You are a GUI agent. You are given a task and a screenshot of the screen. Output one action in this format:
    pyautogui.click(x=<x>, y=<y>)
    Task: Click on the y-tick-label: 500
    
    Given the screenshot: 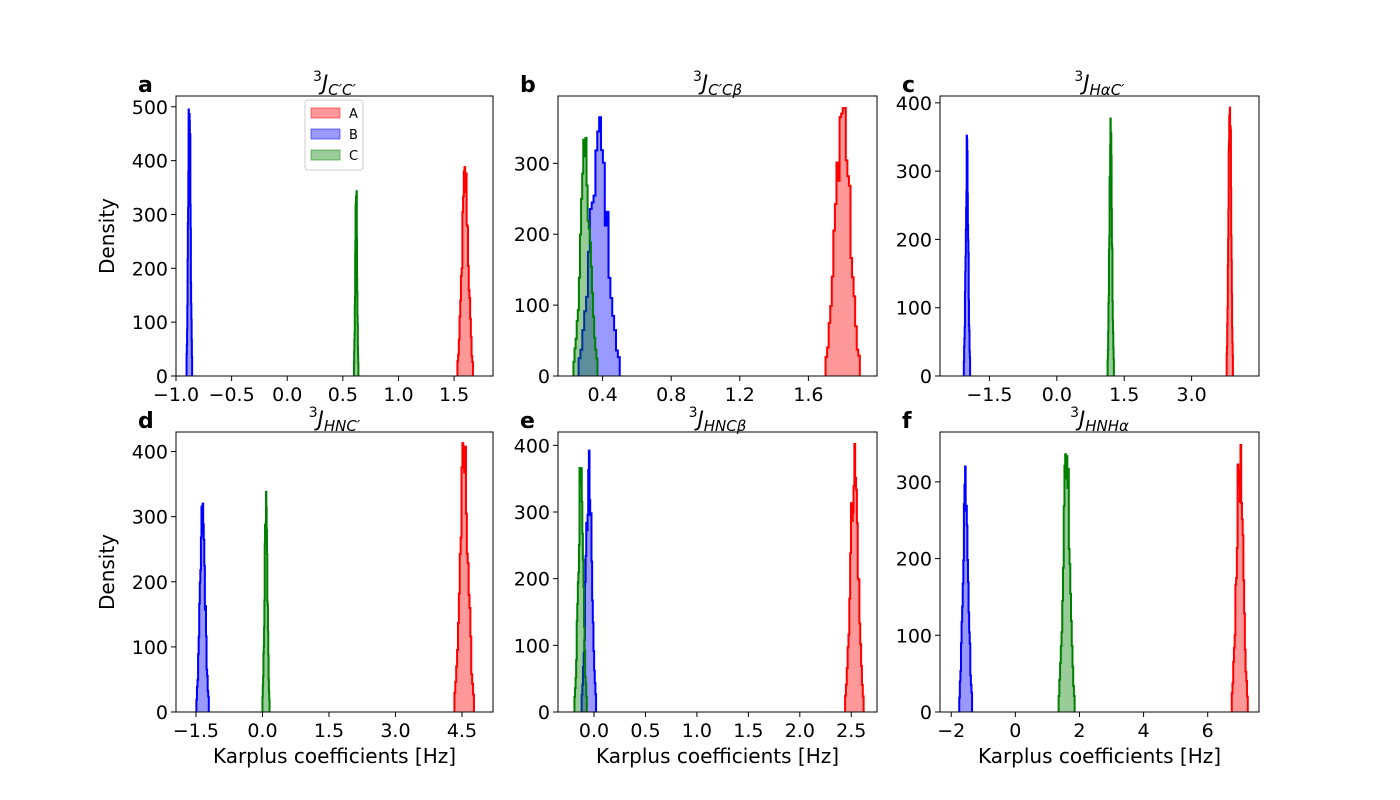 What is the action you would take?
    pyautogui.click(x=150, y=108)
    